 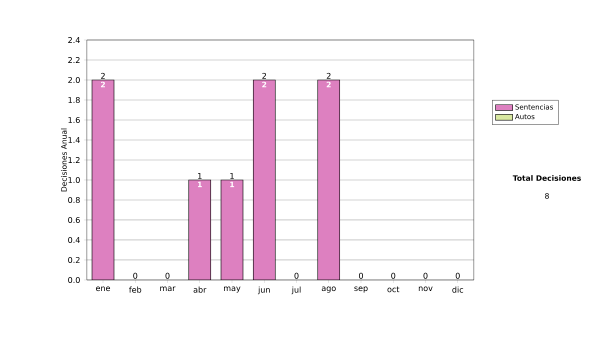 What do you see at coordinates (74, 80) in the screenshot?
I see `y-tick-label: 2.0` at bounding box center [74, 80].